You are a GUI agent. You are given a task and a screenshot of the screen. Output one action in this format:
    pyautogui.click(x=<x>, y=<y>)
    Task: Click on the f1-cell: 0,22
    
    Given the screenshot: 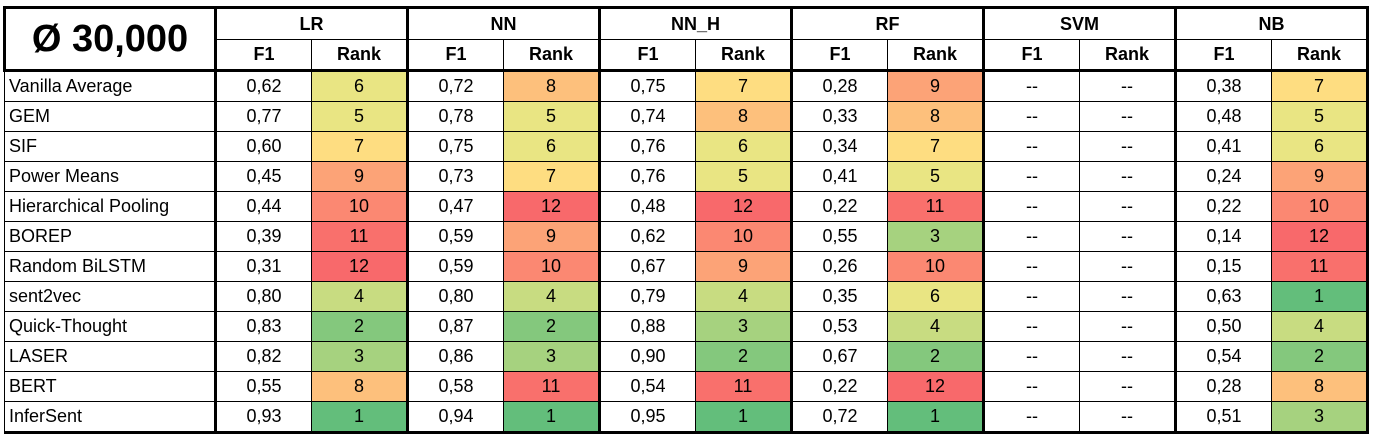 What is the action you would take?
    pyautogui.click(x=1223, y=206)
    